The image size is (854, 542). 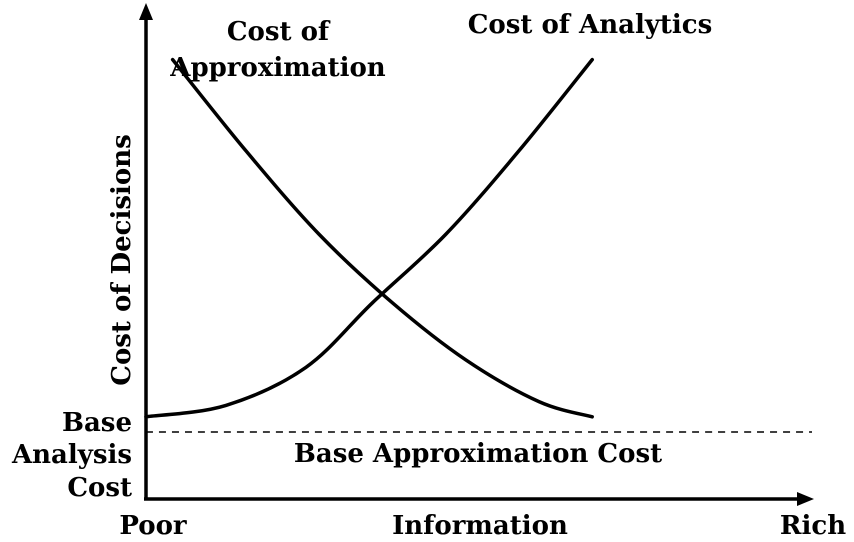 I want to click on y-axis-label: Cost of Decisions, so click(x=122, y=260).